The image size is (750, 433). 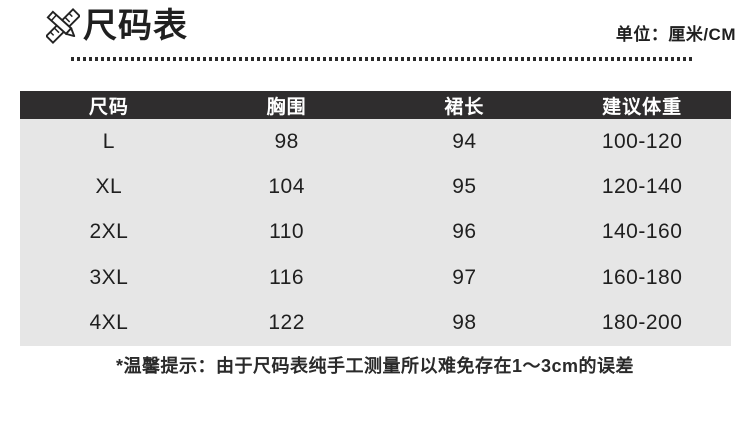 What do you see at coordinates (109, 323) in the screenshot?
I see `table-cell: 4XL` at bounding box center [109, 323].